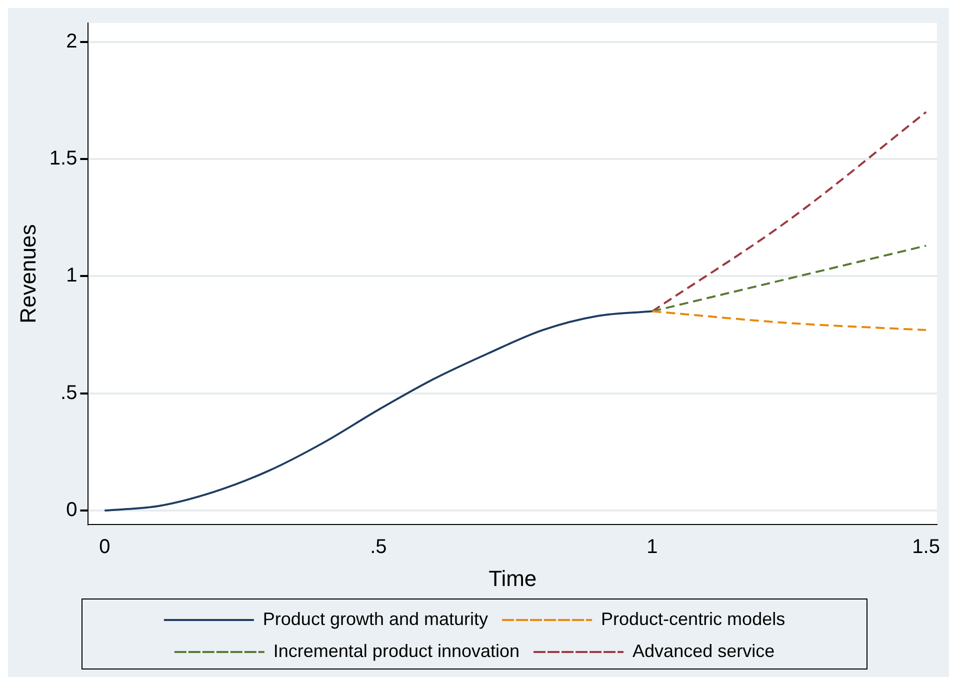 The image size is (957, 685). I want to click on x-tick-label: 1, so click(652, 547).